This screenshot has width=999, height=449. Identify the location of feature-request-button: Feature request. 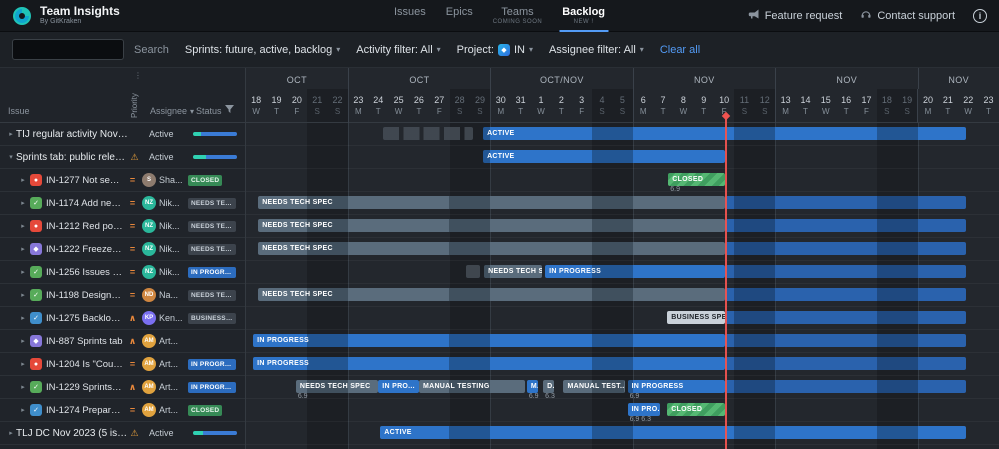
(795, 15).